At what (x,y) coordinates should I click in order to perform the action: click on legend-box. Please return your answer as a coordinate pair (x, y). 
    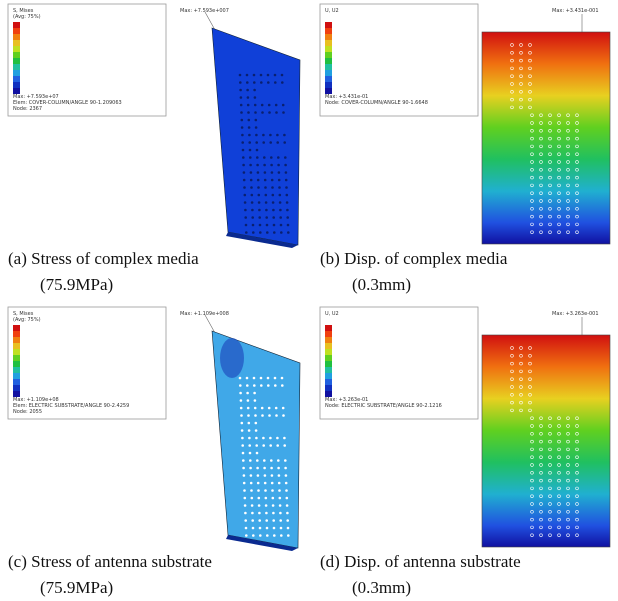
    Looking at the image, I should click on (399, 363).